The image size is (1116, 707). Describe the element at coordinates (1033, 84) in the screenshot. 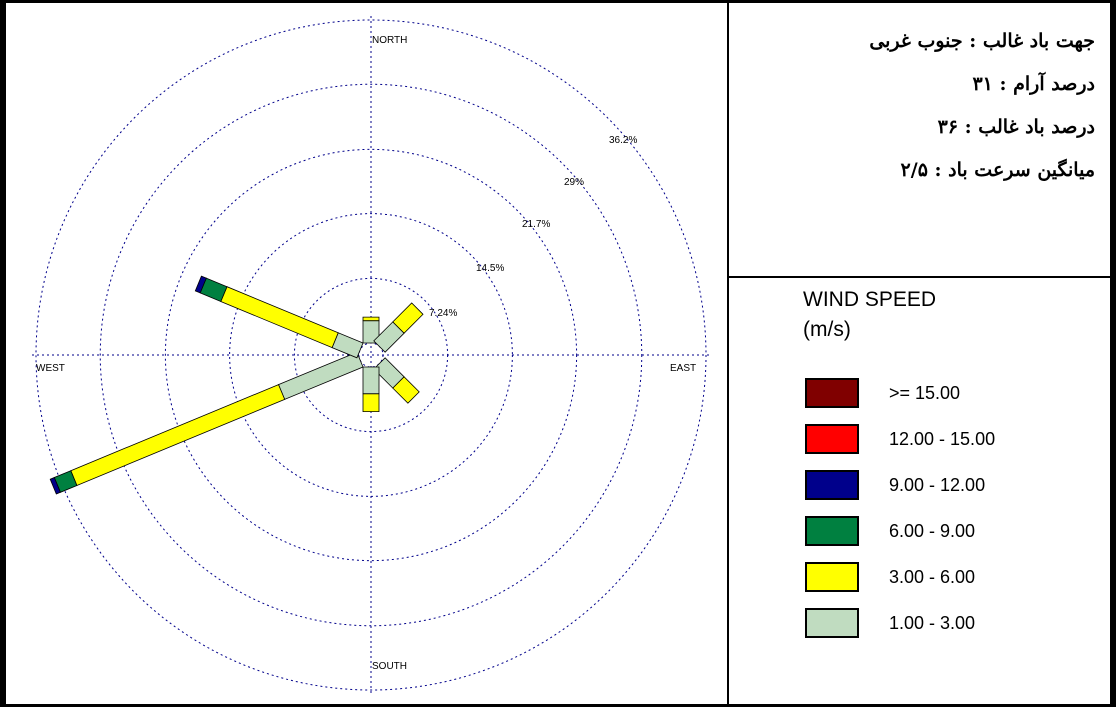

I see `calm-percent-text: درصد آرام : ۳۱` at that location.